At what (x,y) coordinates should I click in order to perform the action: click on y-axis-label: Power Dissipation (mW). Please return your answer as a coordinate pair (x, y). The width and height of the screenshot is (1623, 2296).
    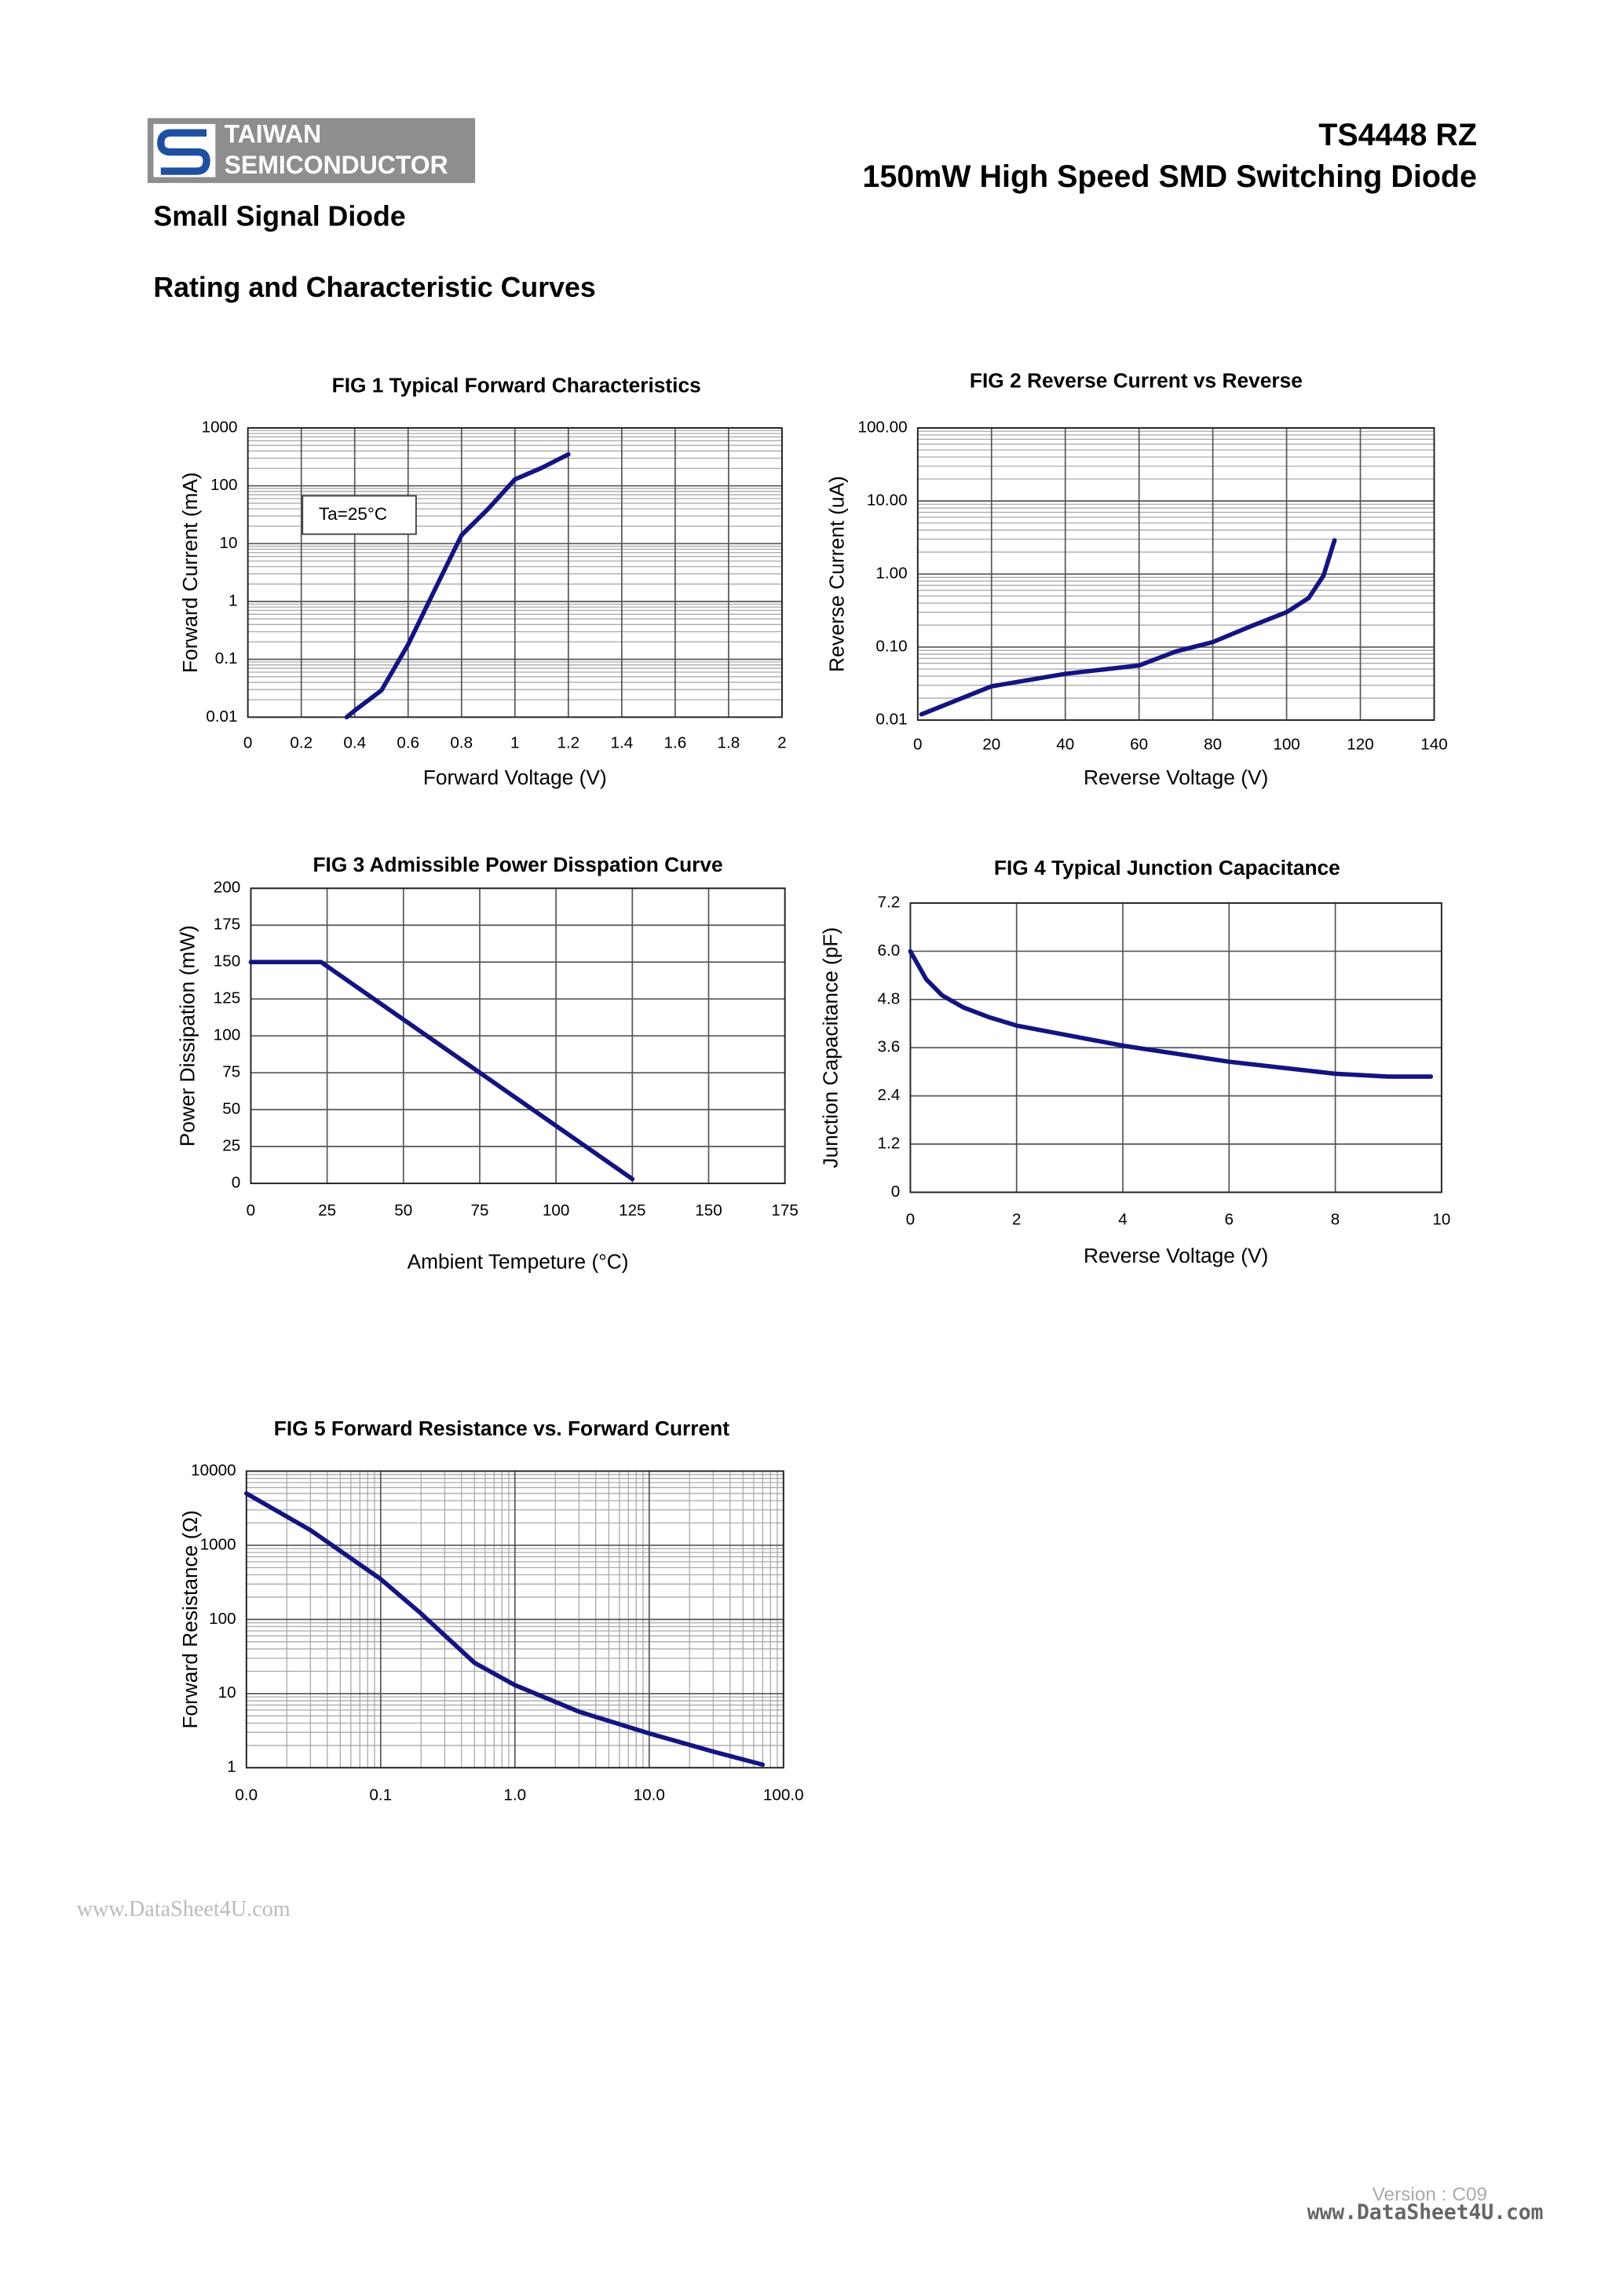
    Looking at the image, I should click on (187, 1036).